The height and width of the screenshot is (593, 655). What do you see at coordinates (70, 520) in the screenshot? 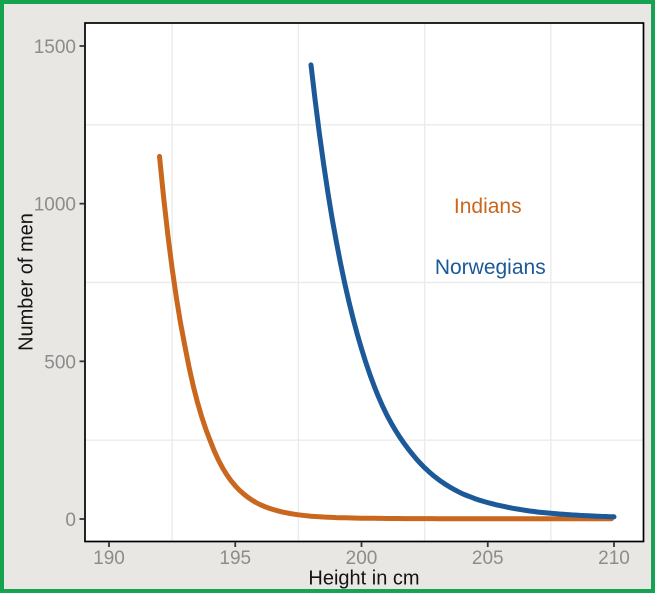
I see `y-tick-label: 0` at bounding box center [70, 520].